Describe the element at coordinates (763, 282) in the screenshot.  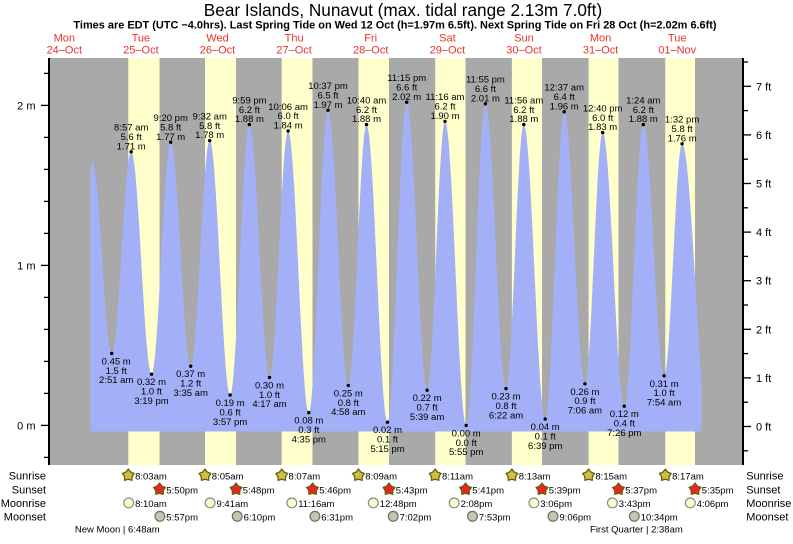
I see `svg-text: 3 ft` at that location.